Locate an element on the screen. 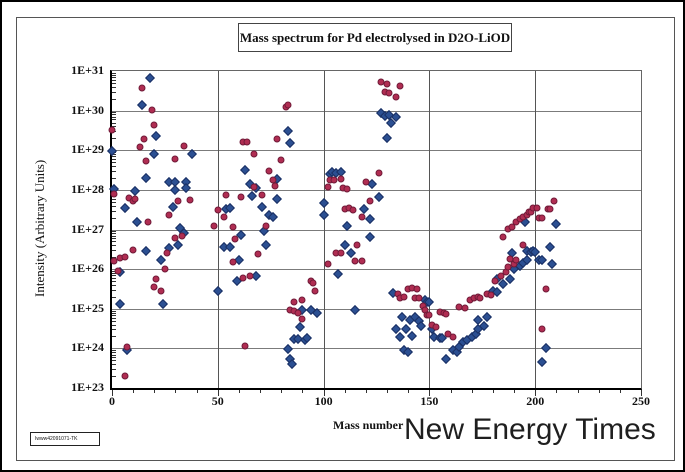 The height and width of the screenshot is (472, 685). gridline-horizontal is located at coordinates (376, 309).